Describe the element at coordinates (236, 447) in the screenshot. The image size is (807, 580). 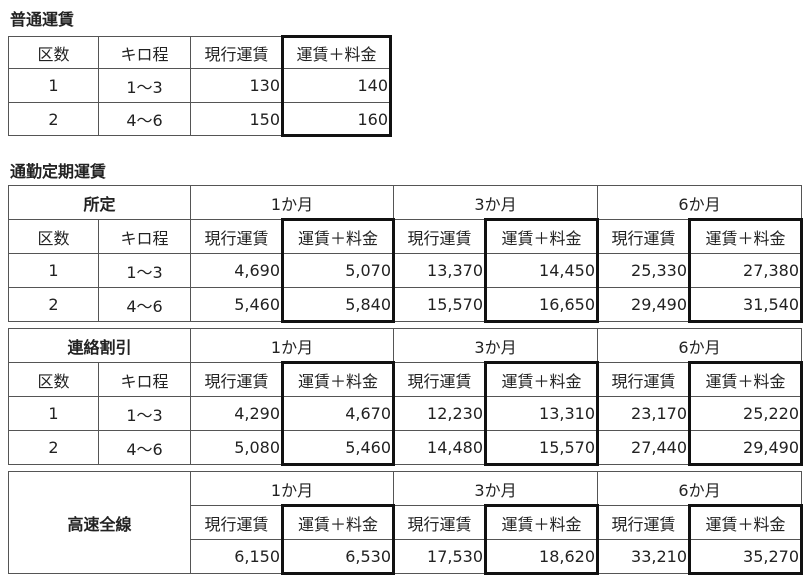
I see `table-cell: 5,080` at that location.